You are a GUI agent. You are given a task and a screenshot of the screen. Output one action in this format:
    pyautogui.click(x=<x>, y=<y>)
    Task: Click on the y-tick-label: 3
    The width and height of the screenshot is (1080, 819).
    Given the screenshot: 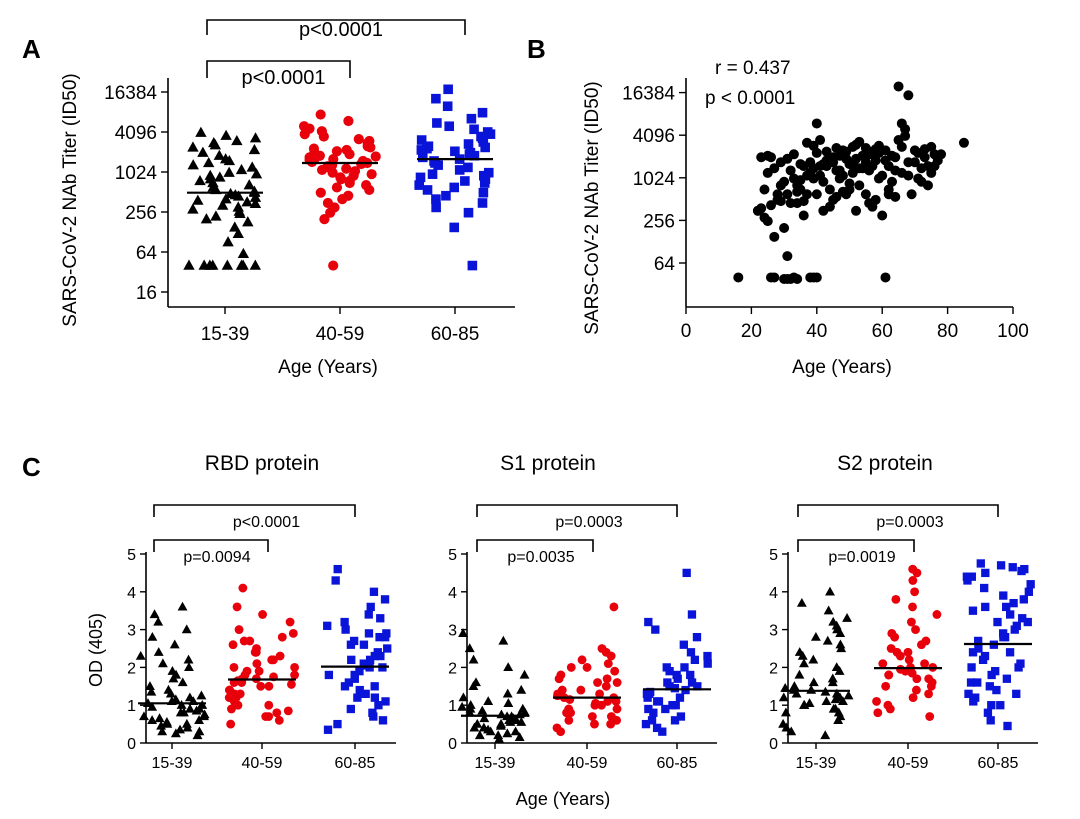 What is the action you would take?
    pyautogui.click(x=131, y=631)
    